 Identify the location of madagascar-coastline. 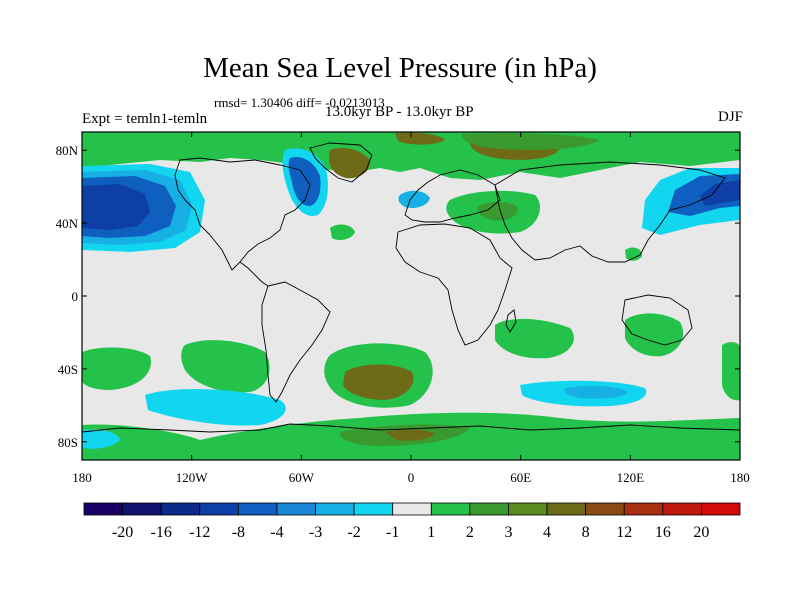
(511, 321).